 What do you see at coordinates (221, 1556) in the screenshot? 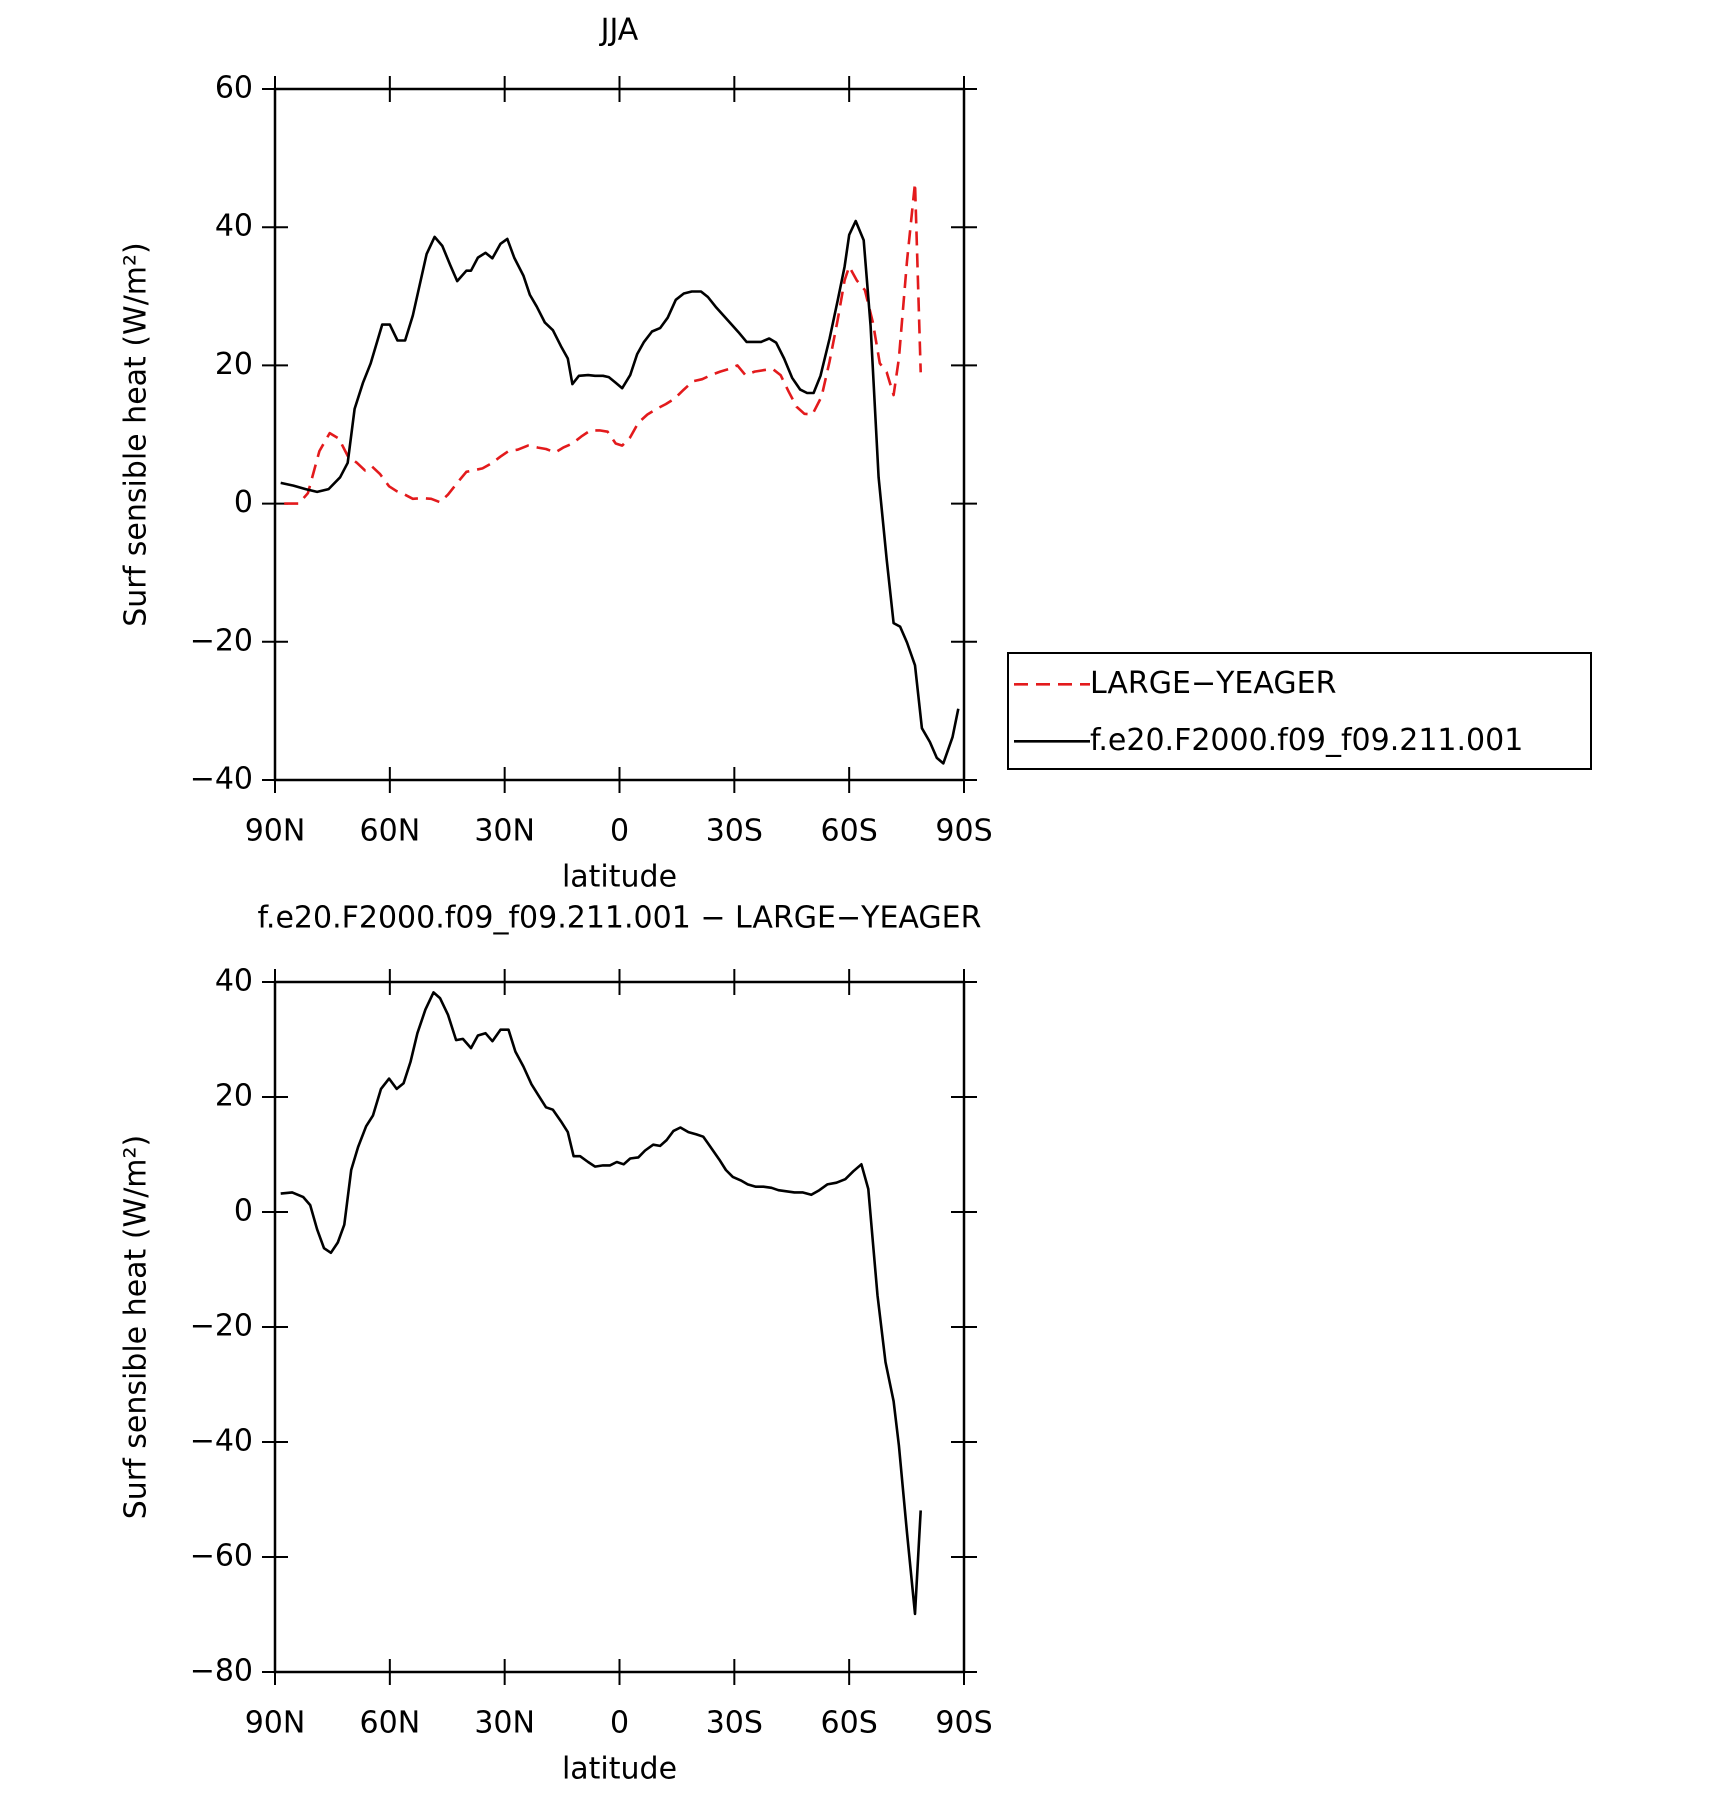
I see `y-tick-label: −60` at bounding box center [221, 1556].